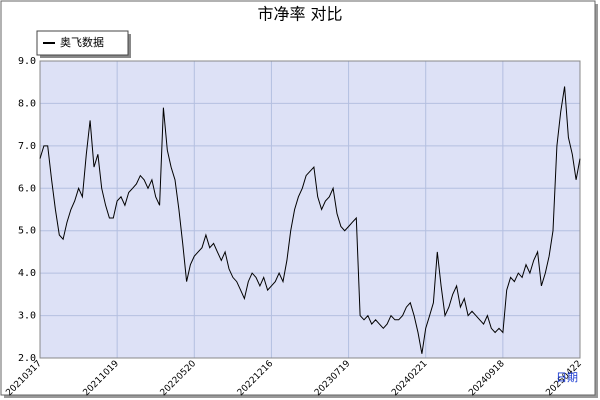 This screenshot has width=600, height=400. Describe the element at coordinates (27, 358) in the screenshot. I see `y-tick-label: 2.0` at that location.